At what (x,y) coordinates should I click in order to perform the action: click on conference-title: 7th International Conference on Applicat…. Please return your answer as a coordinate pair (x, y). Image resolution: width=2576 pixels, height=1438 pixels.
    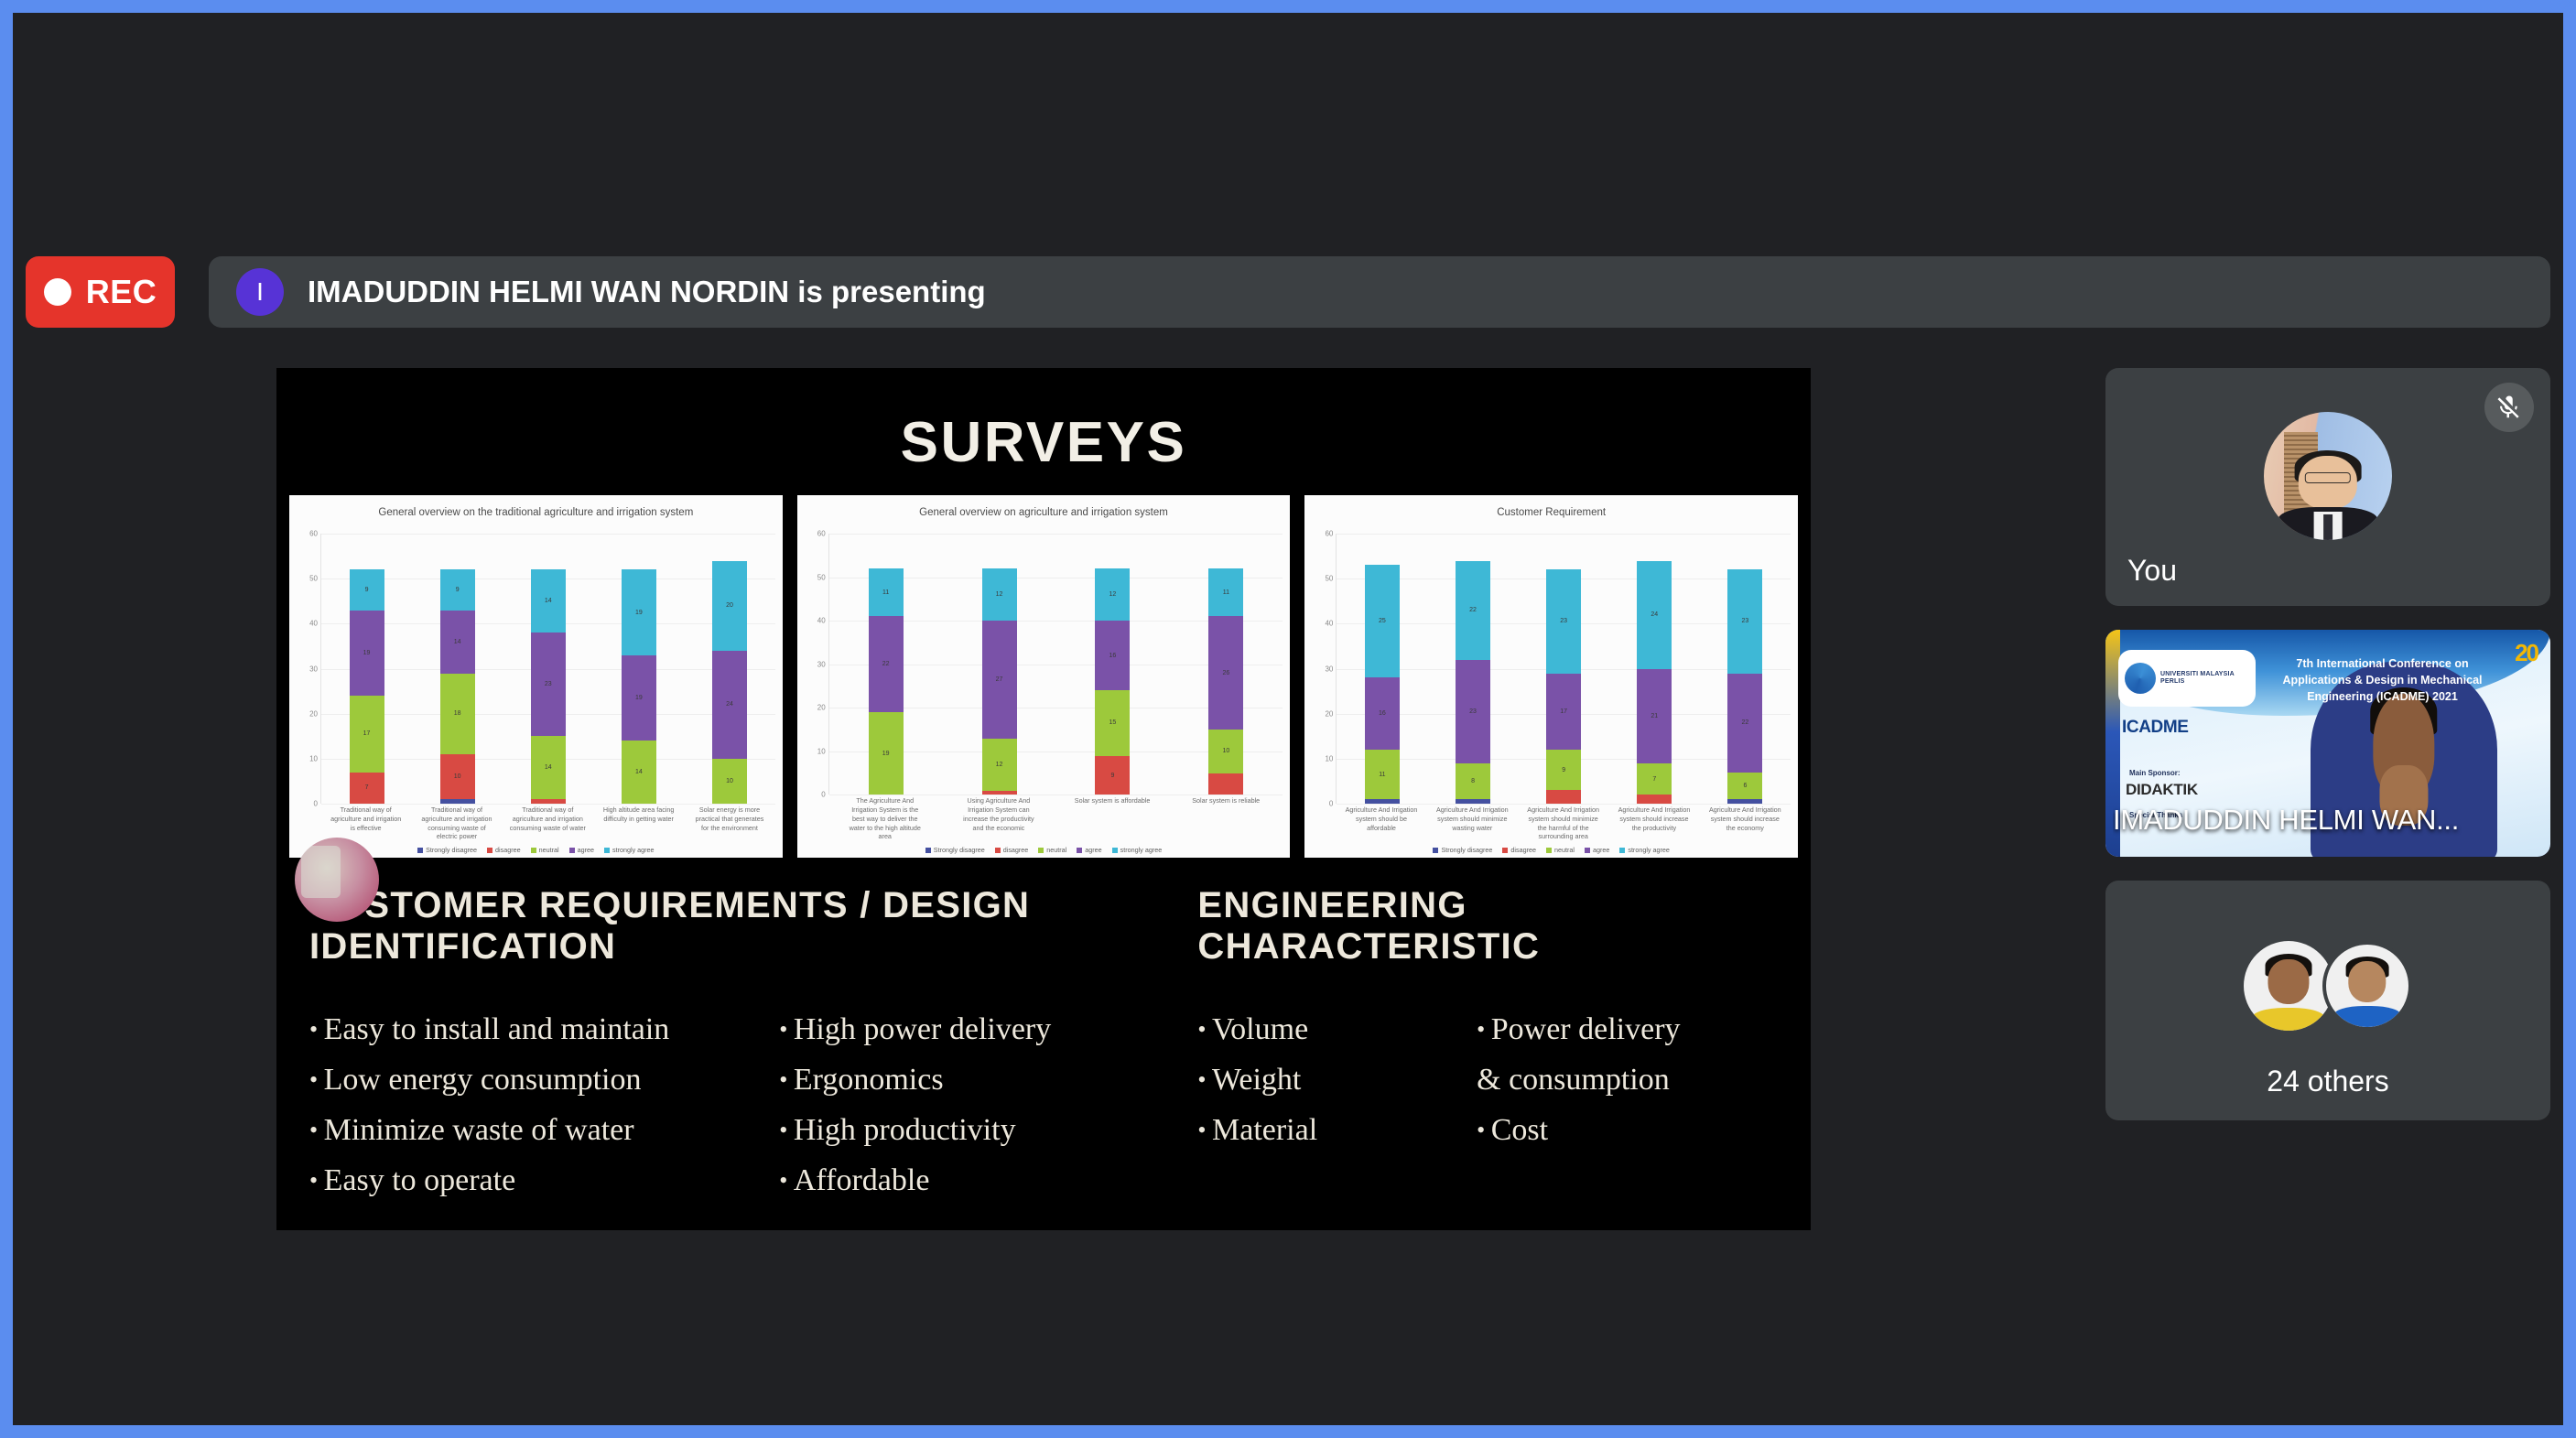
    Looking at the image, I should click on (2383, 680).